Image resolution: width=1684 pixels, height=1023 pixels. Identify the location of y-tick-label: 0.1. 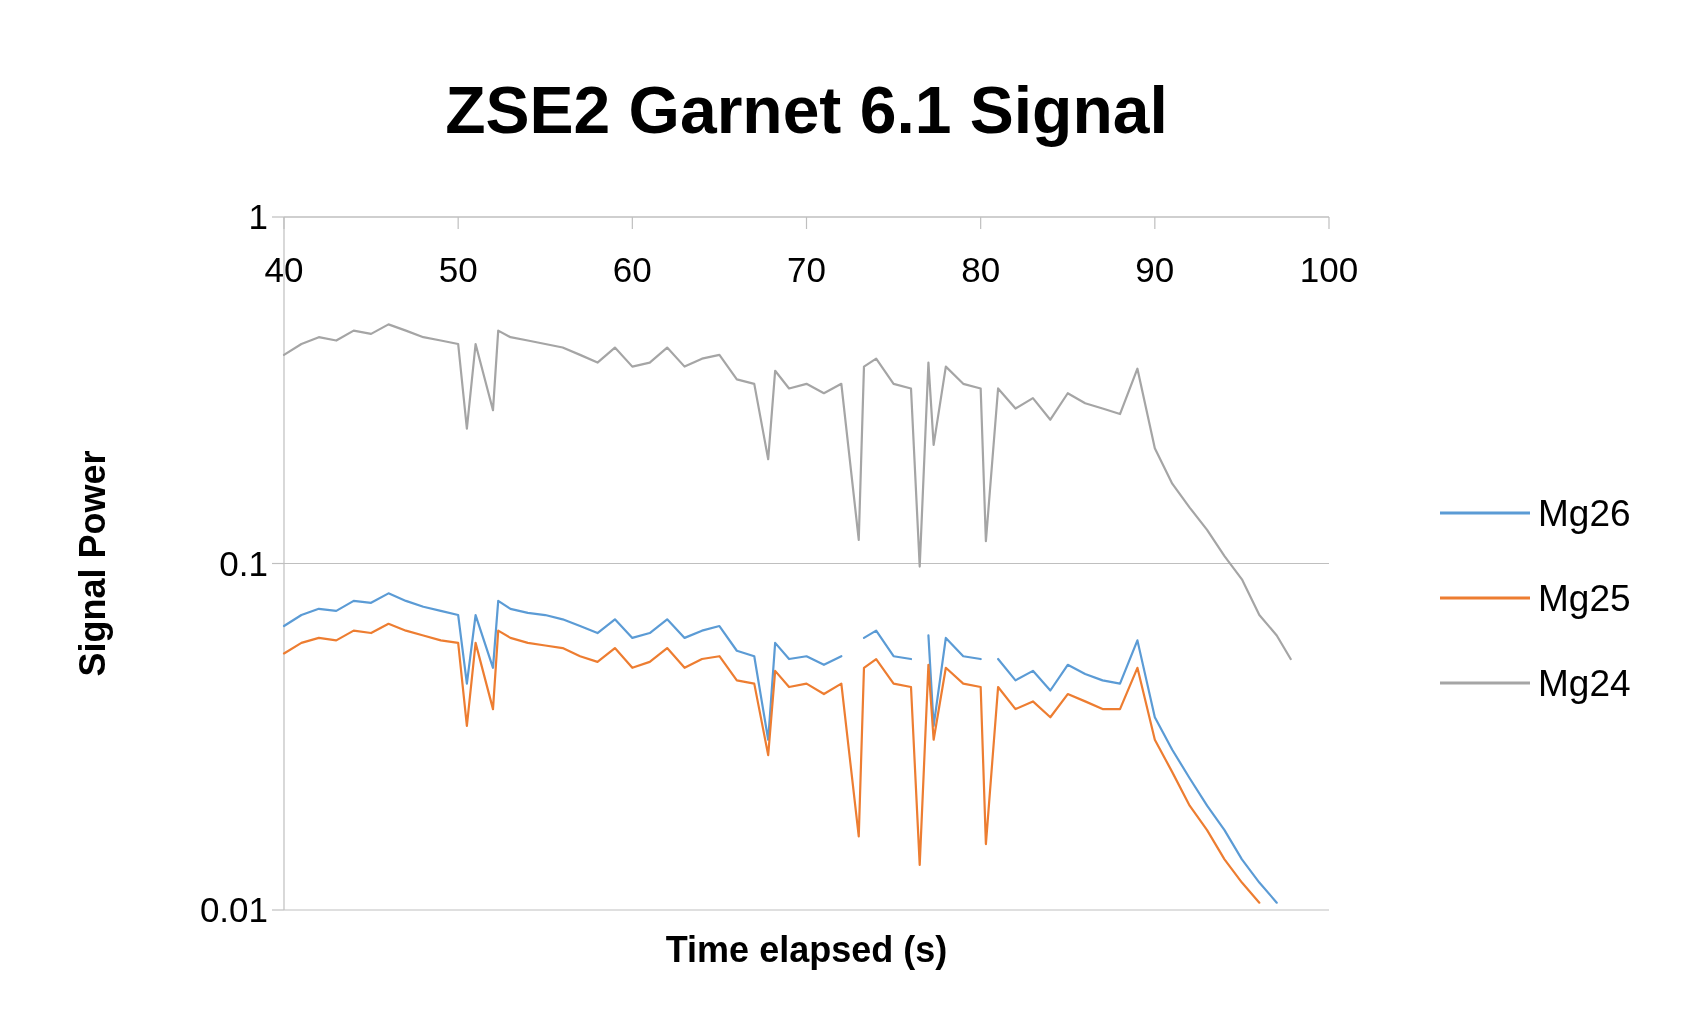
(243, 563).